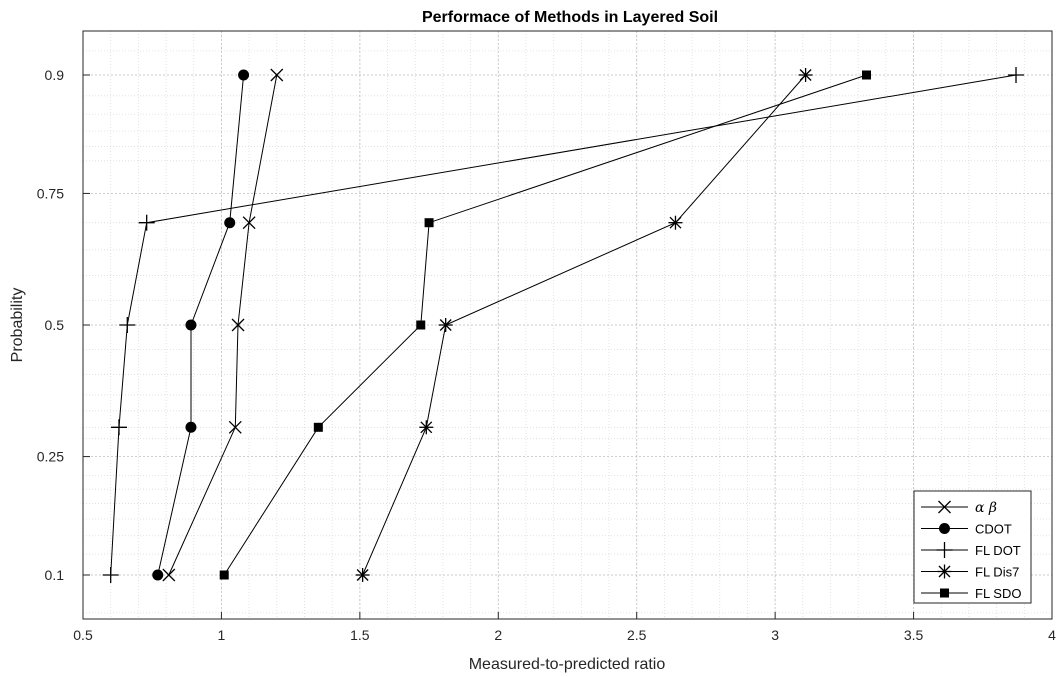  I want to click on legend-label: FL Dis7, so click(997, 572).